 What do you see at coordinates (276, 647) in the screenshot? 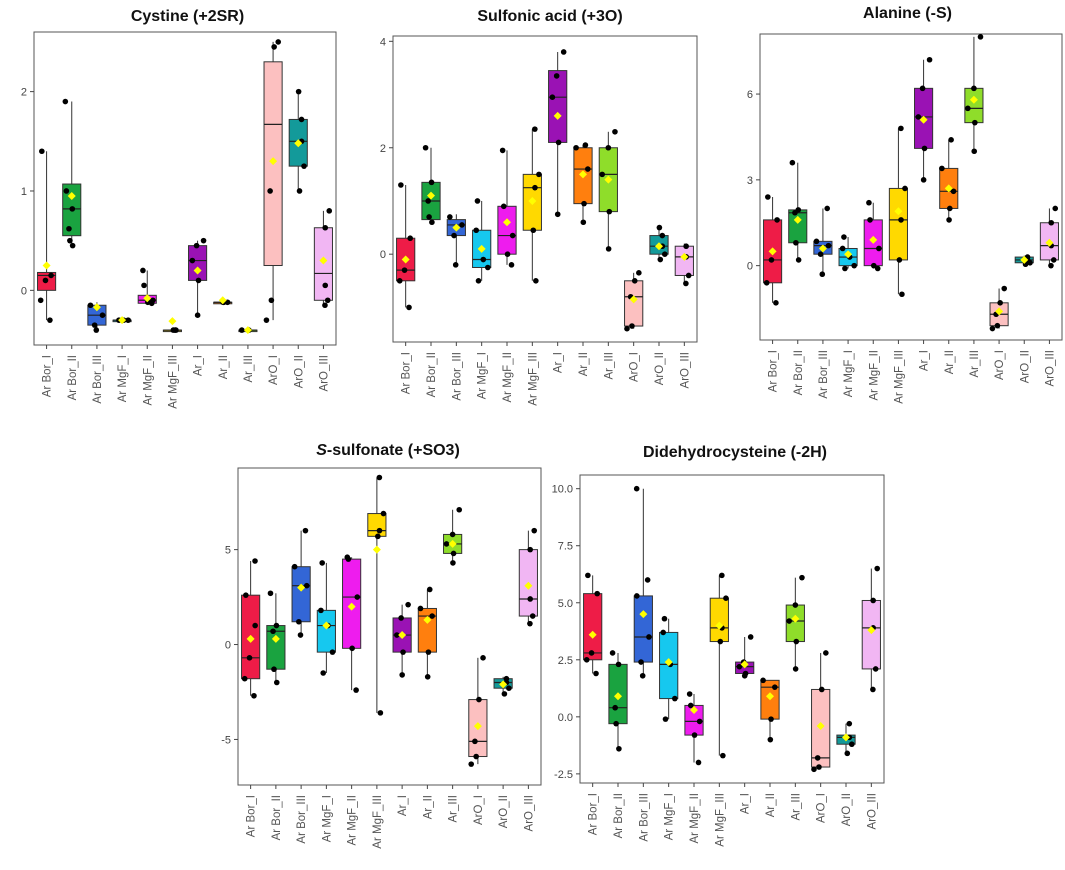
I see `box-ar-bor-ii` at bounding box center [276, 647].